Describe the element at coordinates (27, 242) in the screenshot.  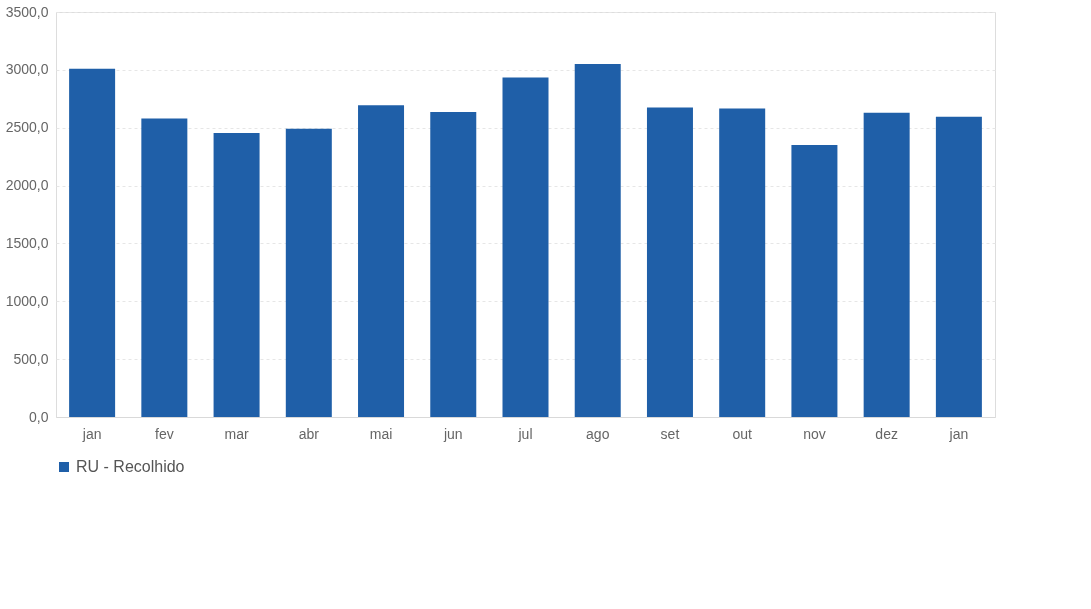
I see `y-tick-label: 1500,0` at that location.